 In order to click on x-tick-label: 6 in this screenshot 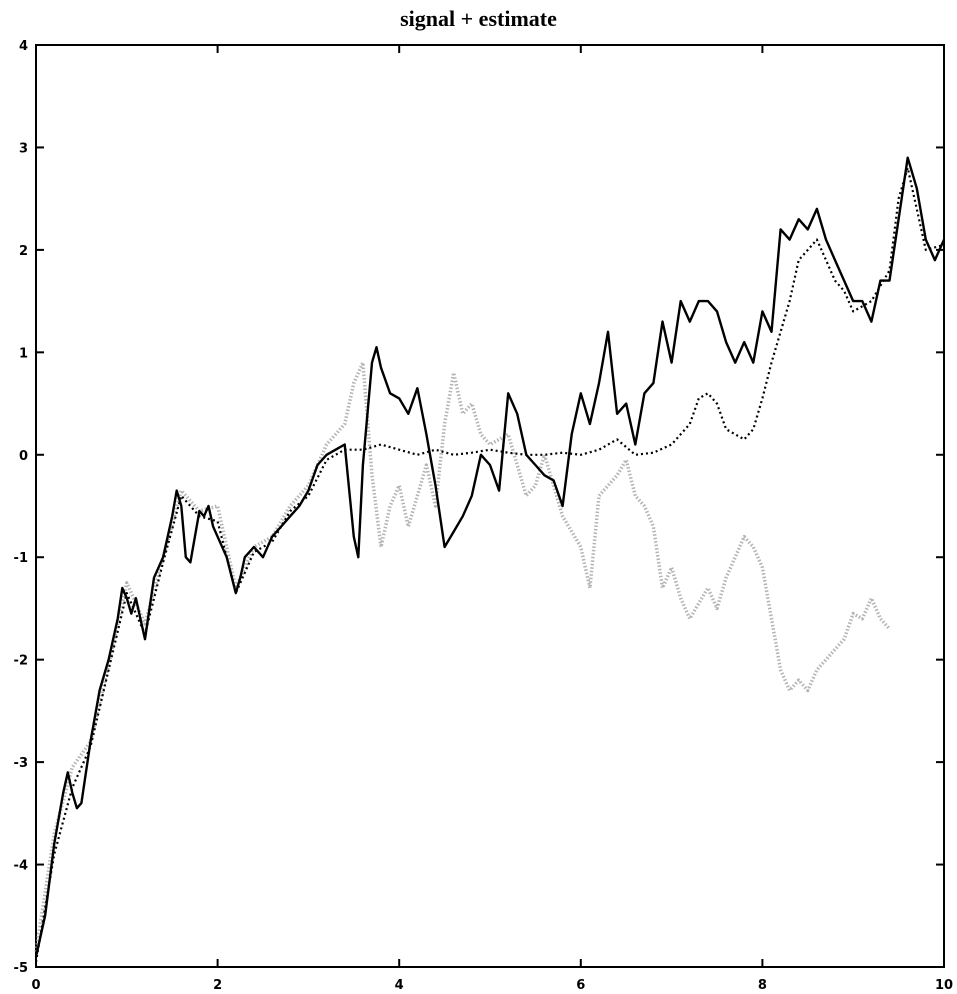, I will do `click(580, 985)`.